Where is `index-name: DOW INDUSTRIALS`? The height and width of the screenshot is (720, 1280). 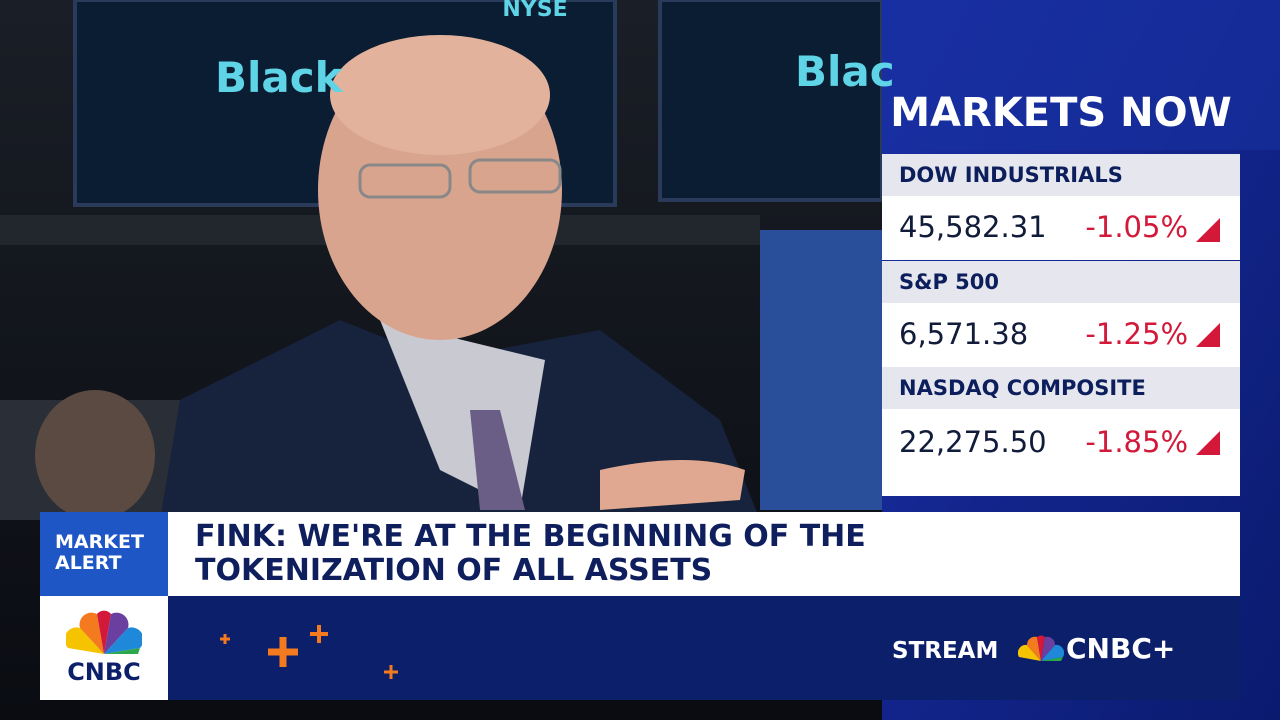
index-name: DOW INDUSTRIALS is located at coordinates (1061, 175).